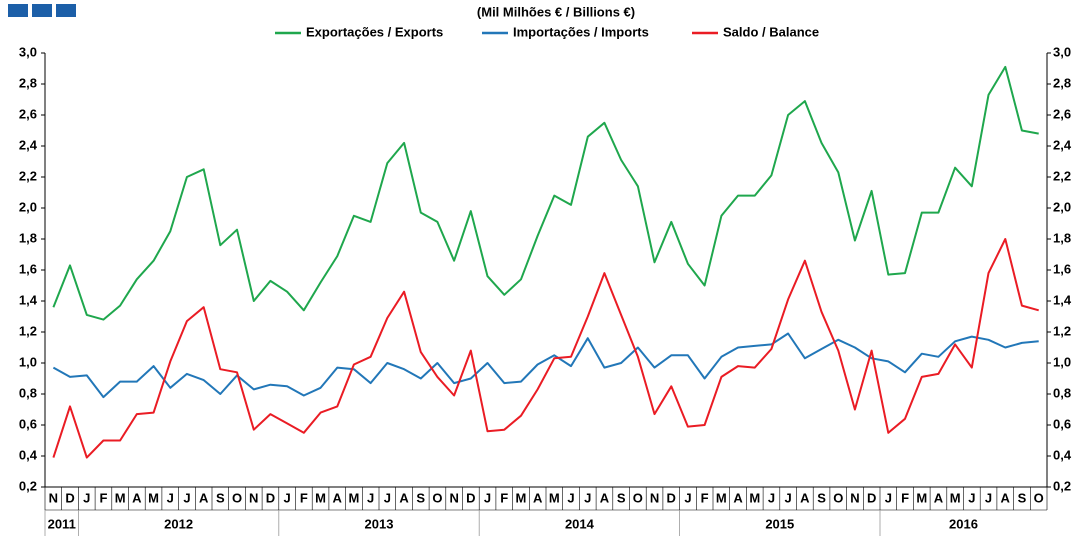 The image size is (1083, 538). Describe the element at coordinates (28, 206) in the screenshot. I see `y-tick-label: 2,0` at that location.